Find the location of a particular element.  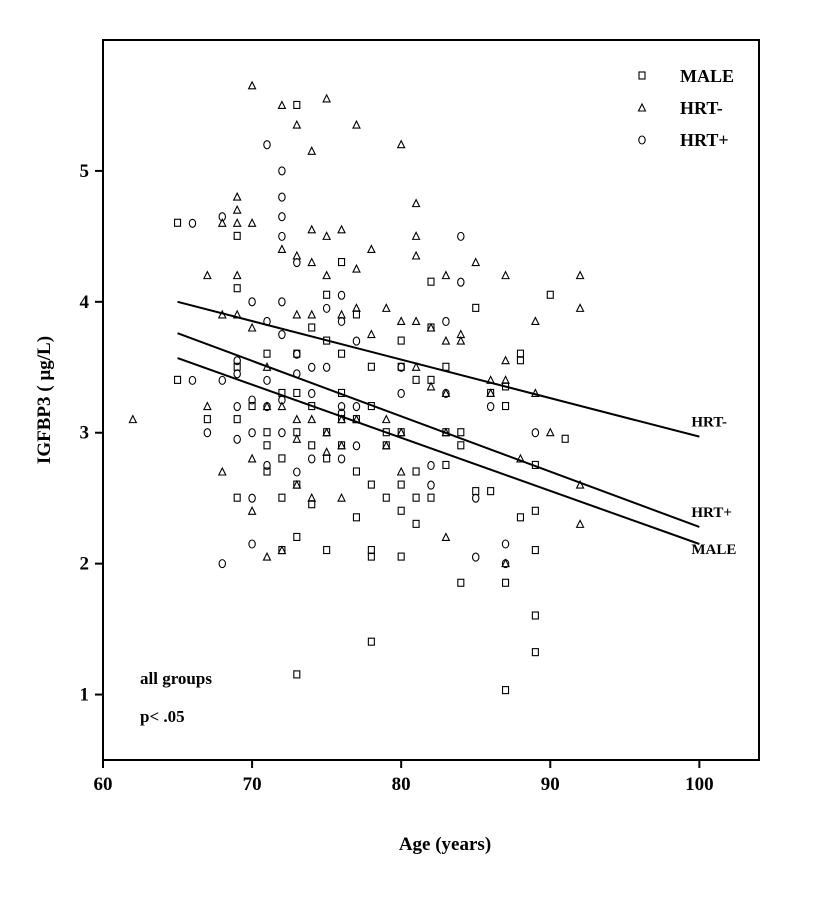

legend-symbol is located at coordinates (642, 107).